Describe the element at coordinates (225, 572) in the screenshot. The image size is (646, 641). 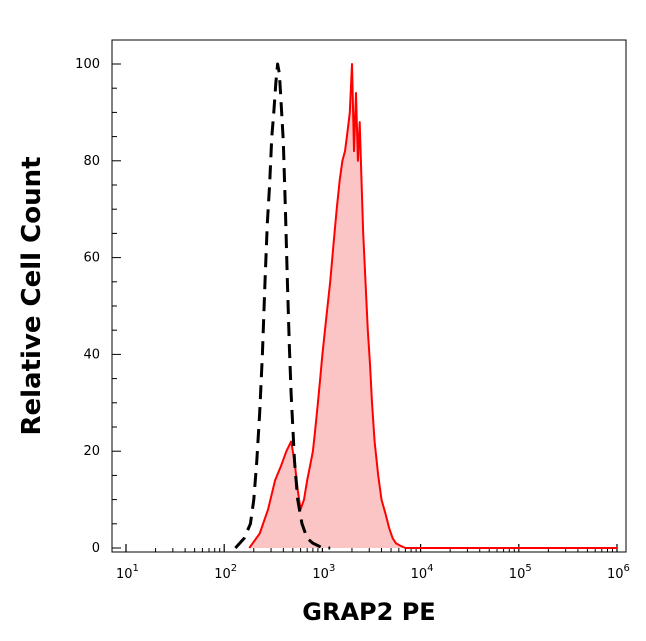
I see `x-tick-label: 10²` at that location.